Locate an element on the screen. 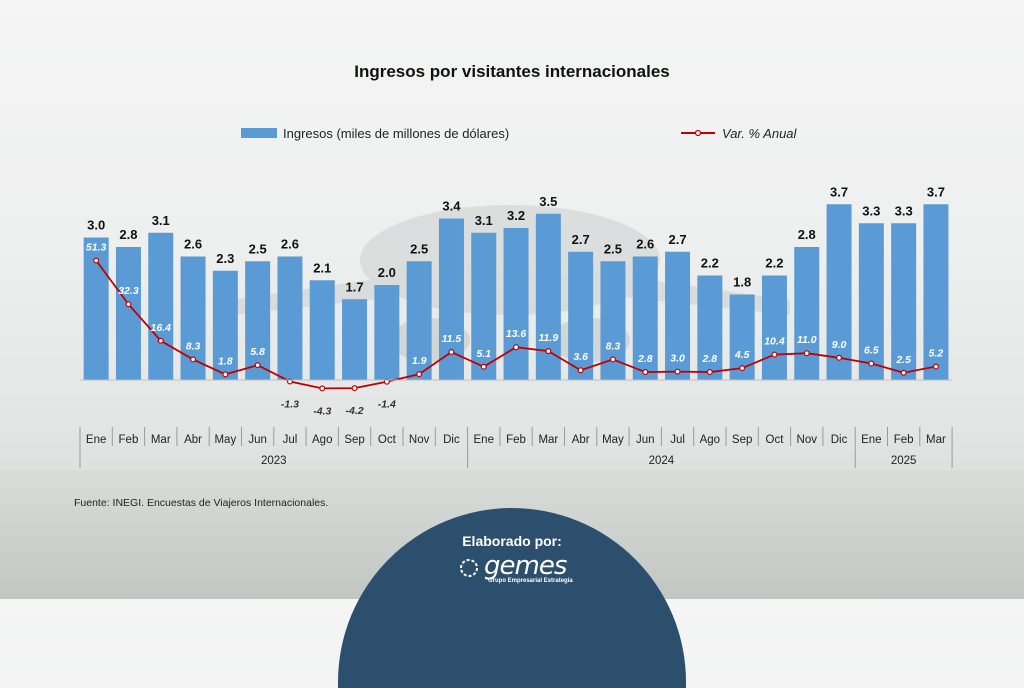 This screenshot has width=1024, height=688. year-label: 2025 is located at coordinates (904, 461).